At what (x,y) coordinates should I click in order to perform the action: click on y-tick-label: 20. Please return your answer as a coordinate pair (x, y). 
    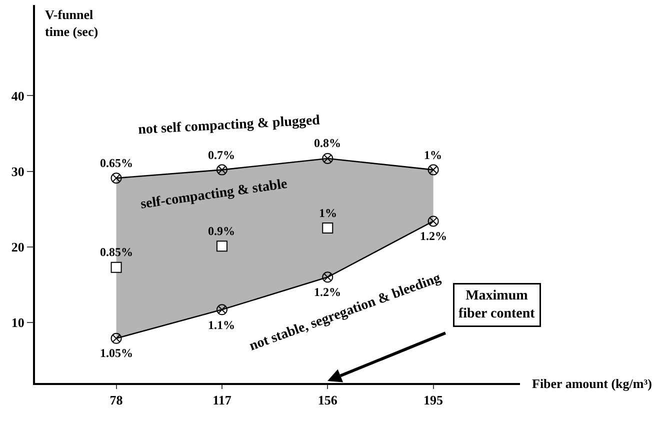
    Looking at the image, I should click on (17, 246).